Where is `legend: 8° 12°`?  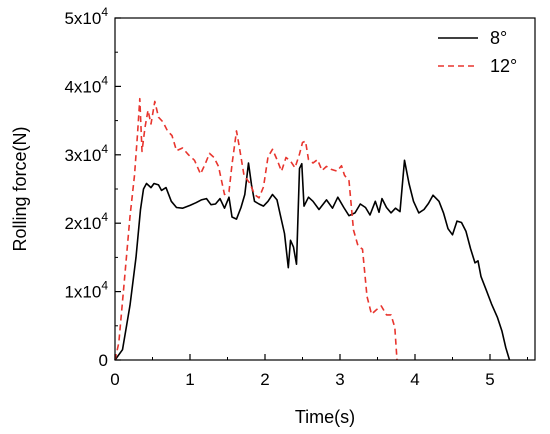
legend: 8° 12° is located at coordinates (477, 52).